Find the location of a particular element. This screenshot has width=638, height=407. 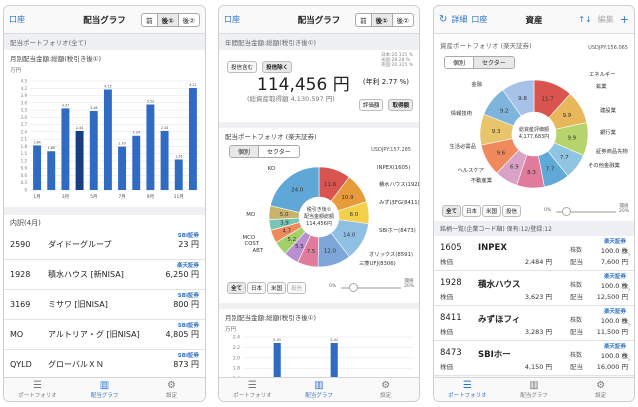

refresh-icon: ↻ is located at coordinates (443, 19).